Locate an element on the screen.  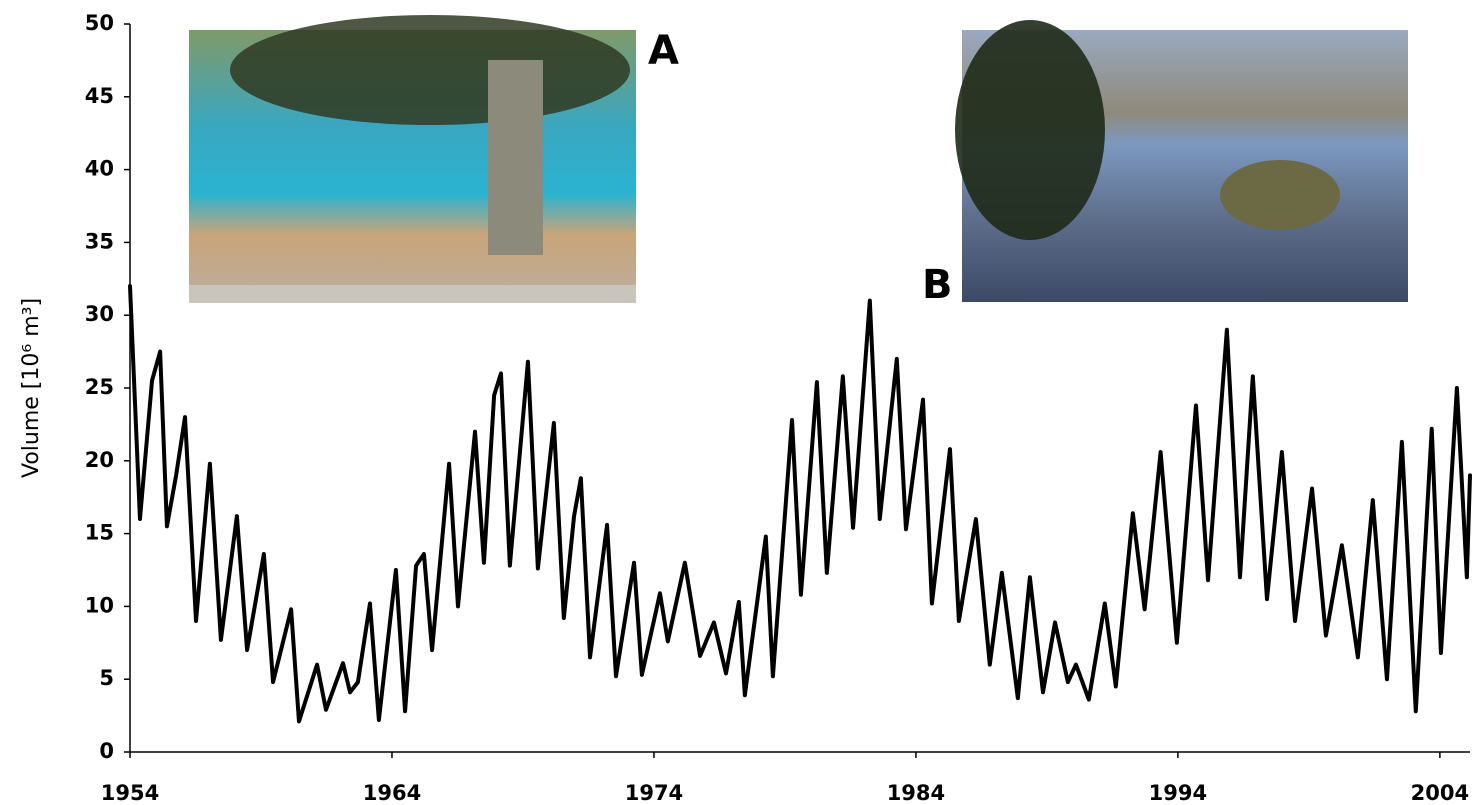
y-tick-label: 25 is located at coordinates (99, 387).